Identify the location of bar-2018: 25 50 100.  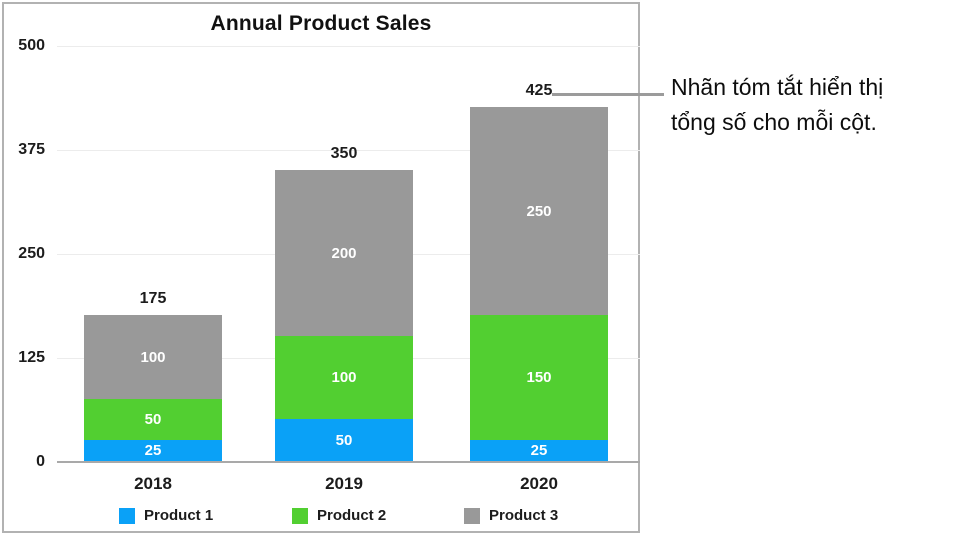
(153, 388).